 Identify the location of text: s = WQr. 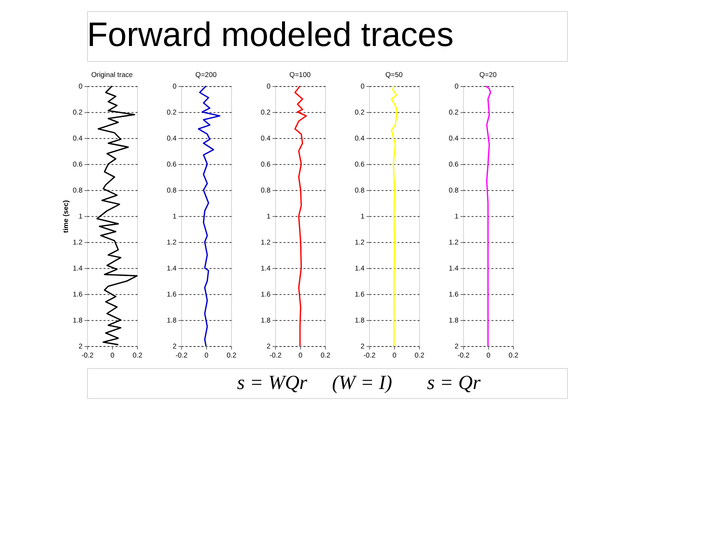
(272, 383).